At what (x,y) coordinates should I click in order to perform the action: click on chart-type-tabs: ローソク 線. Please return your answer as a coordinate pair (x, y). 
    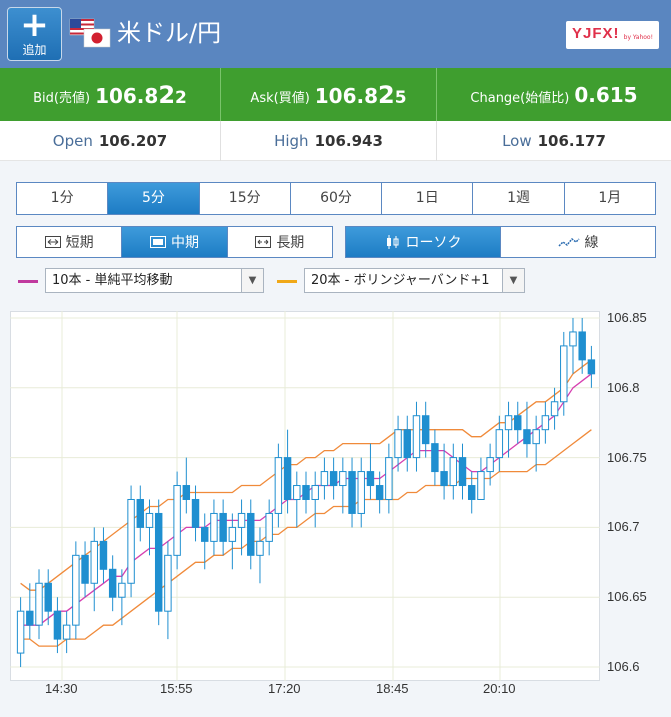
    Looking at the image, I should click on (500, 242).